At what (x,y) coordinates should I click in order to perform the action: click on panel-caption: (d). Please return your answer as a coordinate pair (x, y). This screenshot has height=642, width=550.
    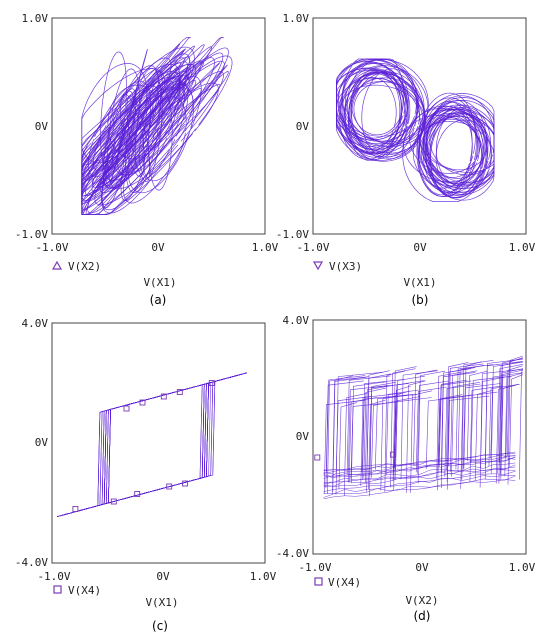
    Looking at the image, I should click on (422, 616).